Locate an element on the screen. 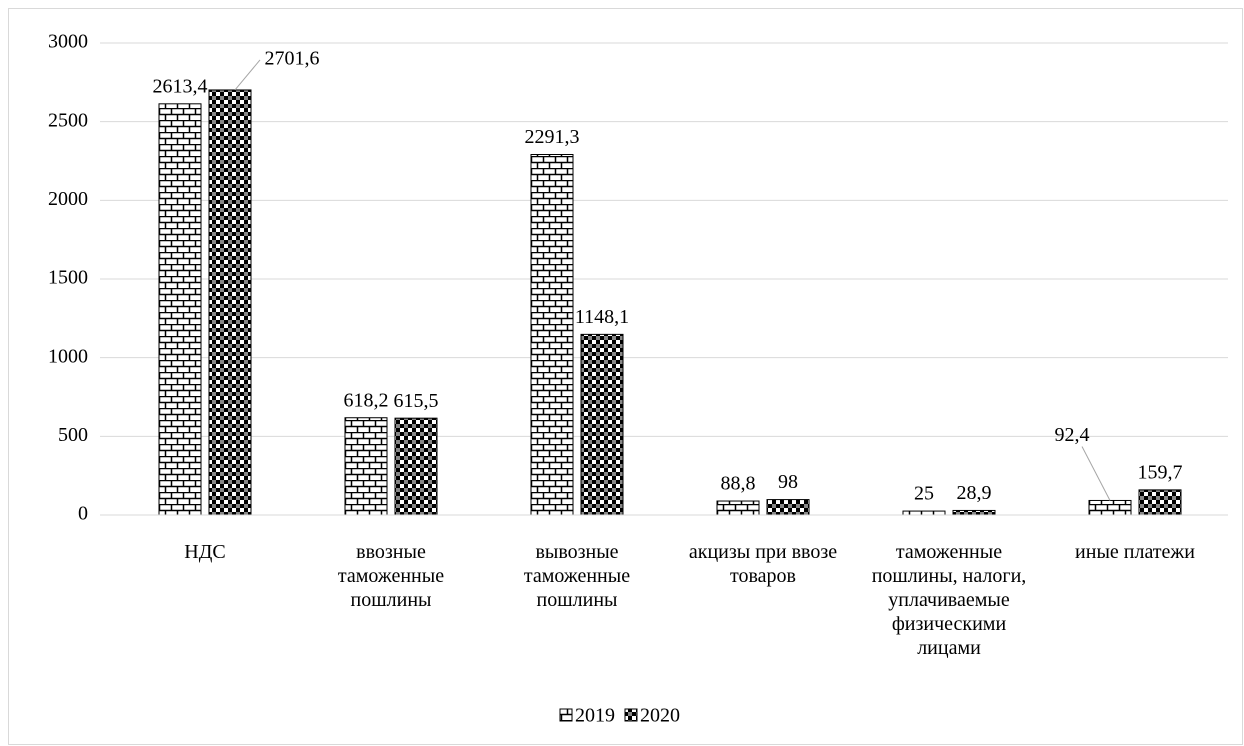 The width and height of the screenshot is (1244, 746). data-label: 92,4 is located at coordinates (1072, 435).